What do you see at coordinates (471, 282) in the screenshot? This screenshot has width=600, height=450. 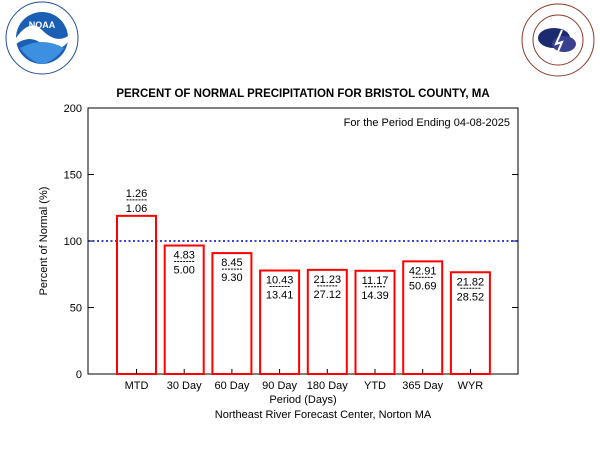 I see `observed-label: 21.82` at bounding box center [471, 282].